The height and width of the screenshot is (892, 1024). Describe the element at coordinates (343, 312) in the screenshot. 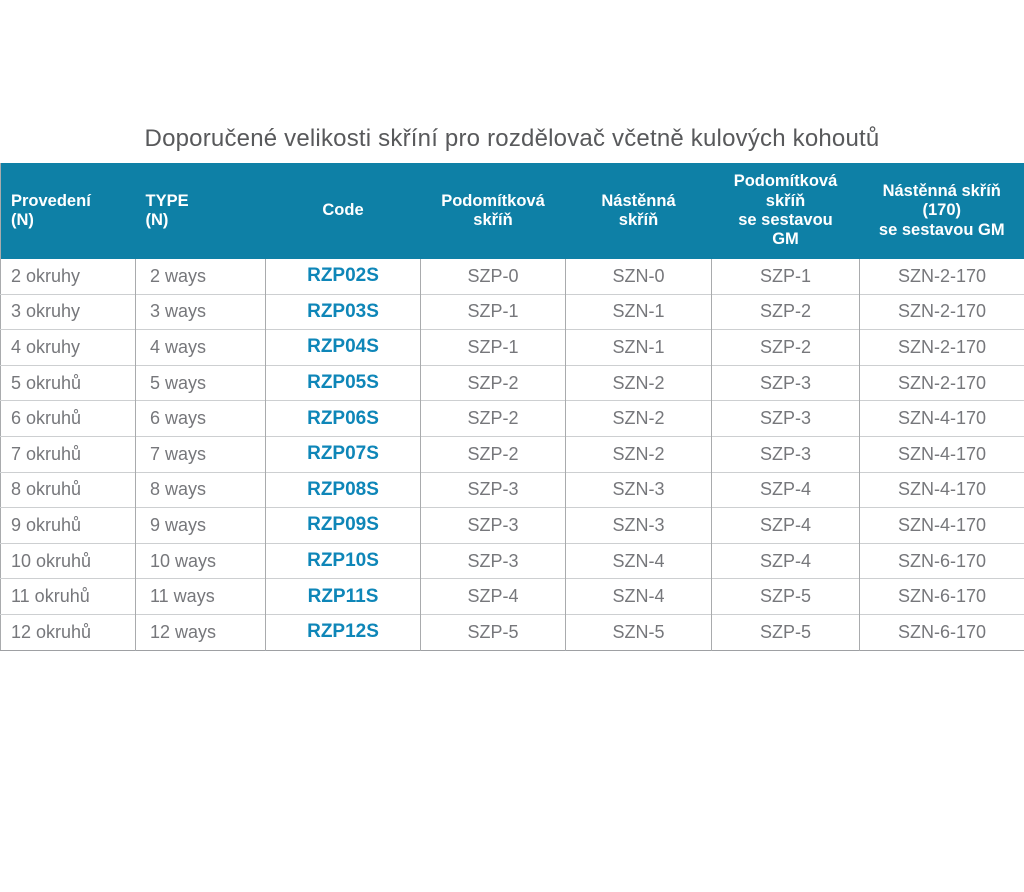

I see `cell-code: RZP03S` at that location.